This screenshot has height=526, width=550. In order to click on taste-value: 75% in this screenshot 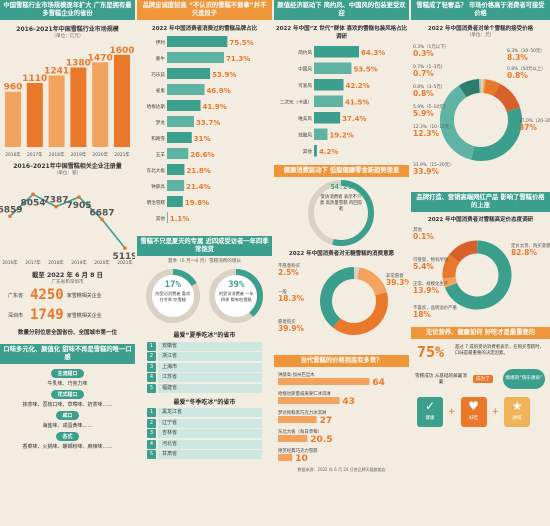, I will do `click(431, 352)`.